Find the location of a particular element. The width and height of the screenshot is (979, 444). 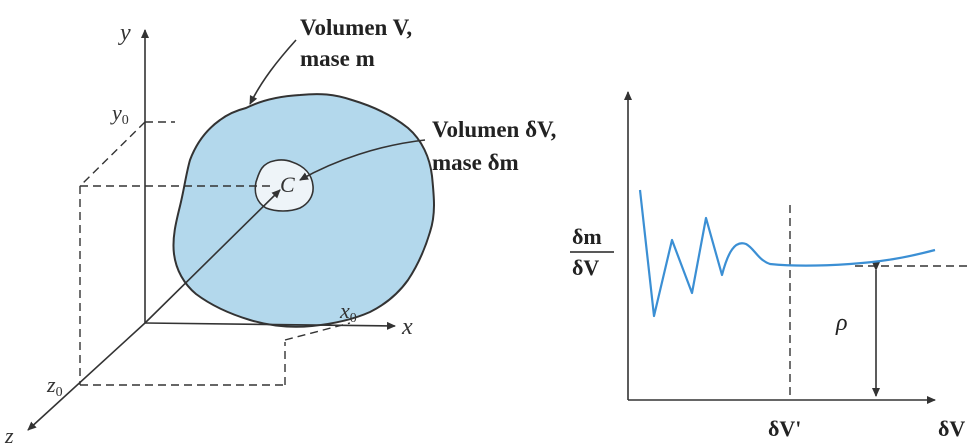

rho-label: ρ is located at coordinates (841, 323).